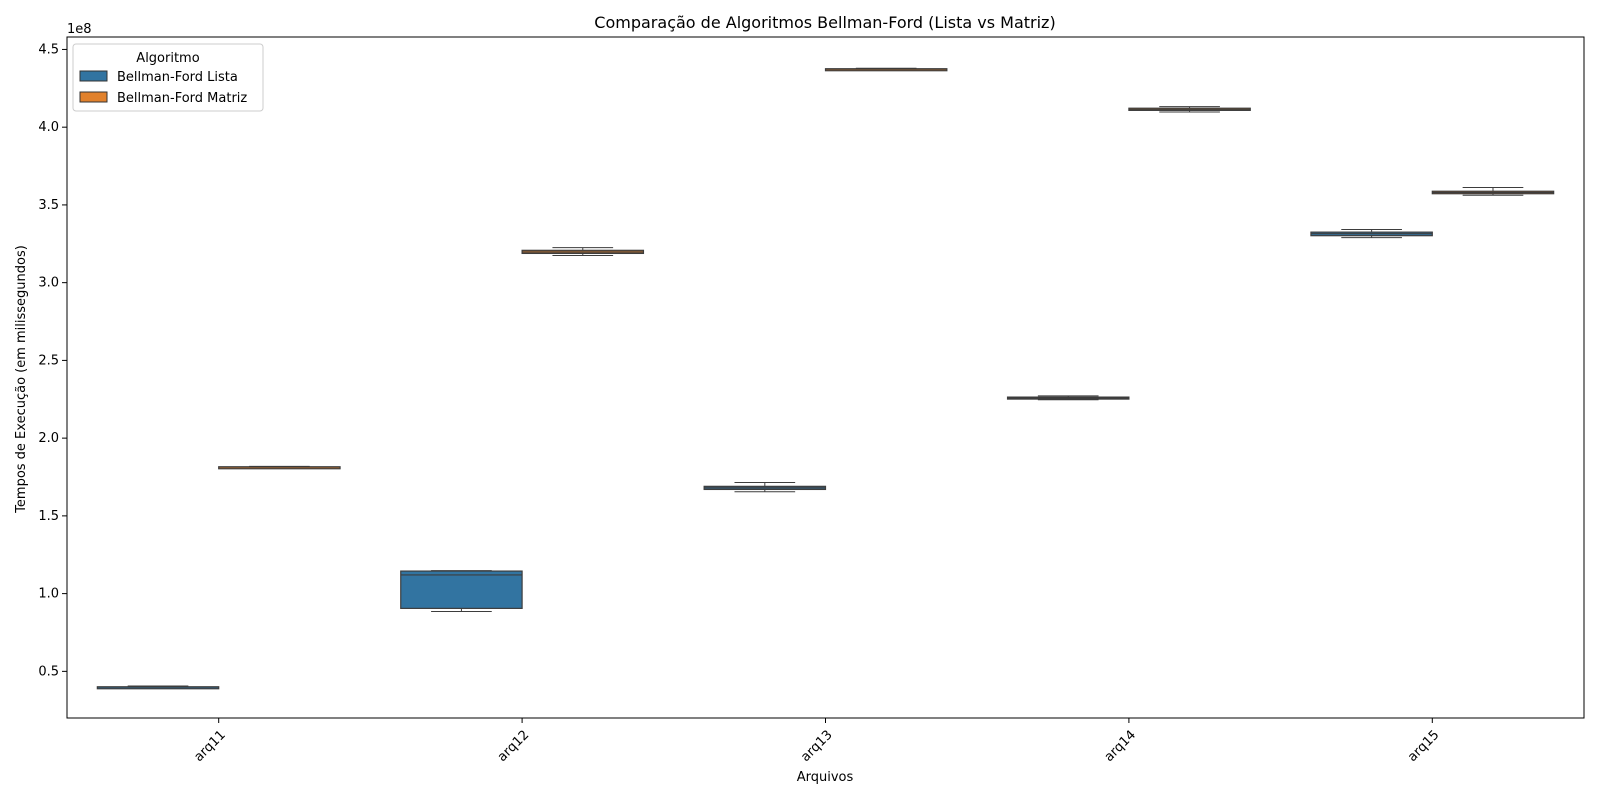  Describe the element at coordinates (1189, 109) in the screenshot. I see `box-1-arq14` at that location.